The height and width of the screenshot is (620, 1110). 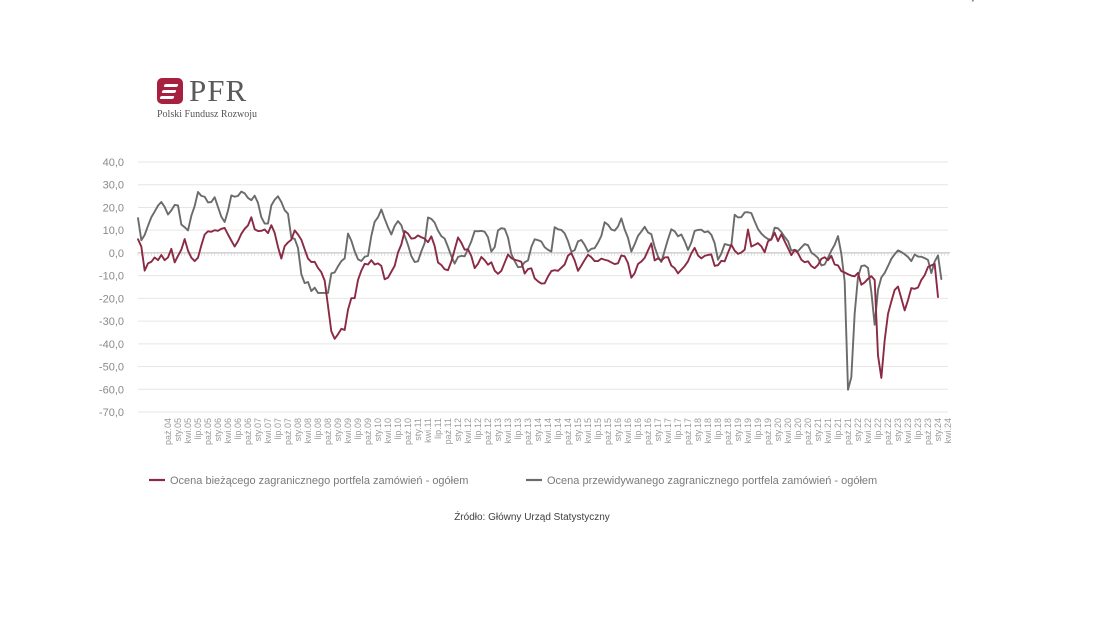 I want to click on y-tick-label: -50,0, so click(x=111, y=368).